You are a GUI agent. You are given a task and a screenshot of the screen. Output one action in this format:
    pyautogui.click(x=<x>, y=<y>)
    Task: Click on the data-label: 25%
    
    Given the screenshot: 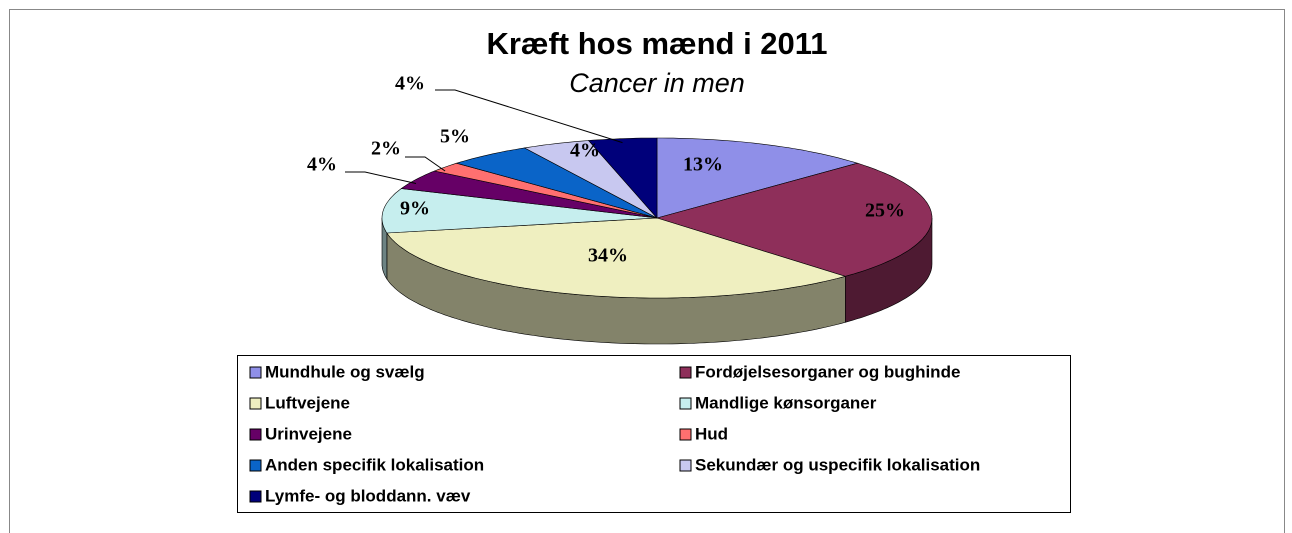 What is the action you would take?
    pyautogui.click(x=885, y=211)
    